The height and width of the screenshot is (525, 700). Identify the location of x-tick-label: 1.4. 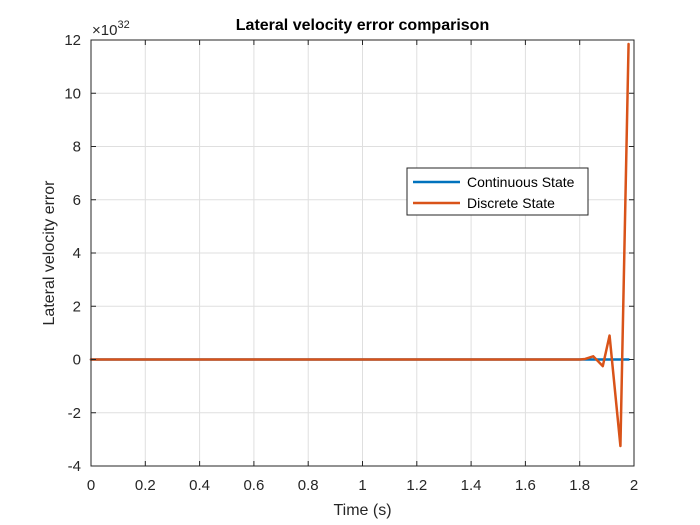
(471, 485).